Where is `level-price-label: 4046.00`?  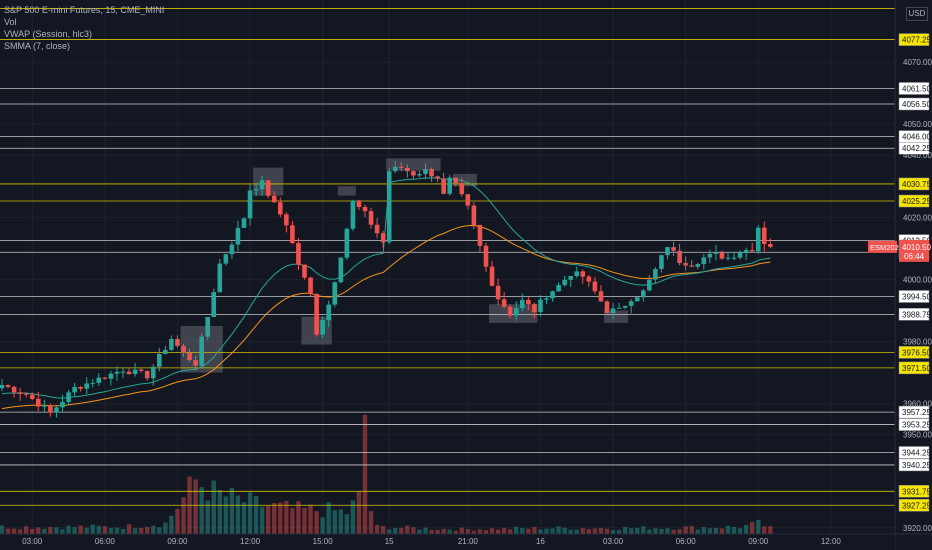
level-price-label: 4046.00 is located at coordinates (916, 137).